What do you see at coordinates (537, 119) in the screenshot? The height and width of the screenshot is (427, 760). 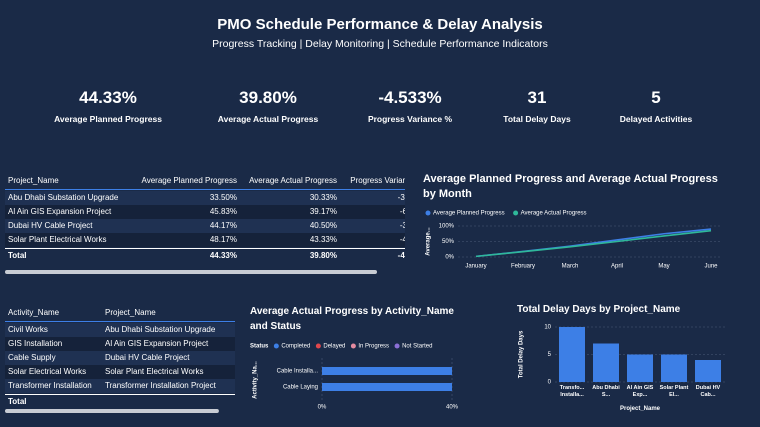 I see `kpi-label: Total Delay Days` at bounding box center [537, 119].